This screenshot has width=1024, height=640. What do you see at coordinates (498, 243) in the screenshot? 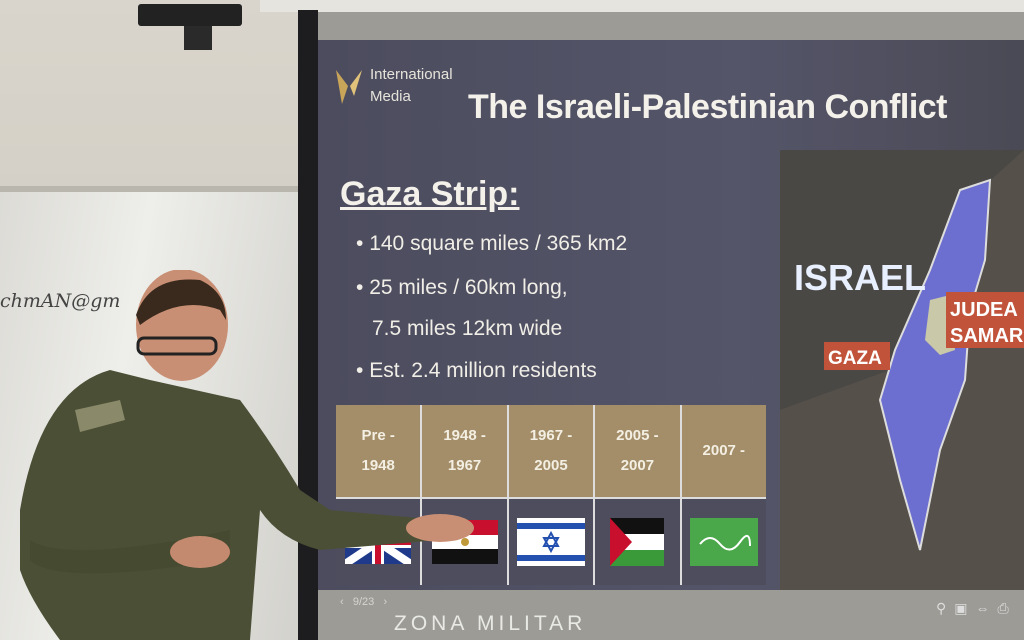
I see `bullet-text: 140 square miles / 365 km2` at bounding box center [498, 243].